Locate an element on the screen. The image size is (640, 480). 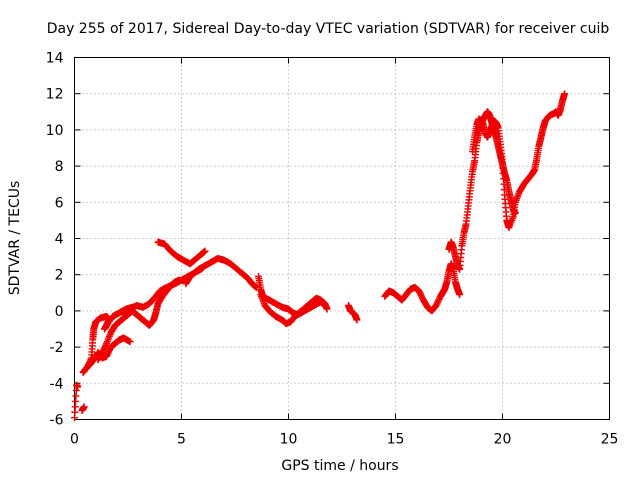
y-tick-label: -6 is located at coordinates (57, 421).